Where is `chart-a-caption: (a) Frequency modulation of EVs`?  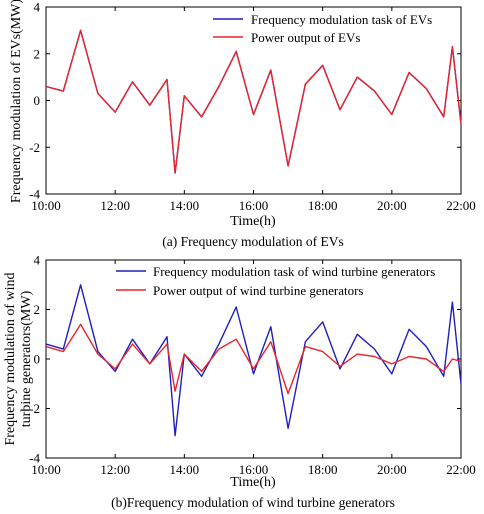 chart-a-caption: (a) Frequency modulation of EVs is located at coordinates (252, 241).